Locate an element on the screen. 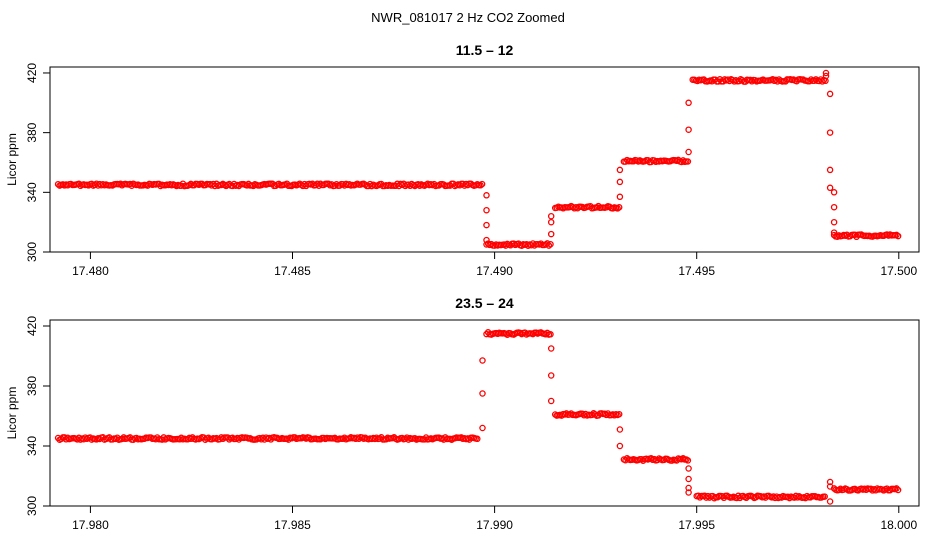  panel-title: 11.5 – 12 is located at coordinates (485, 50).